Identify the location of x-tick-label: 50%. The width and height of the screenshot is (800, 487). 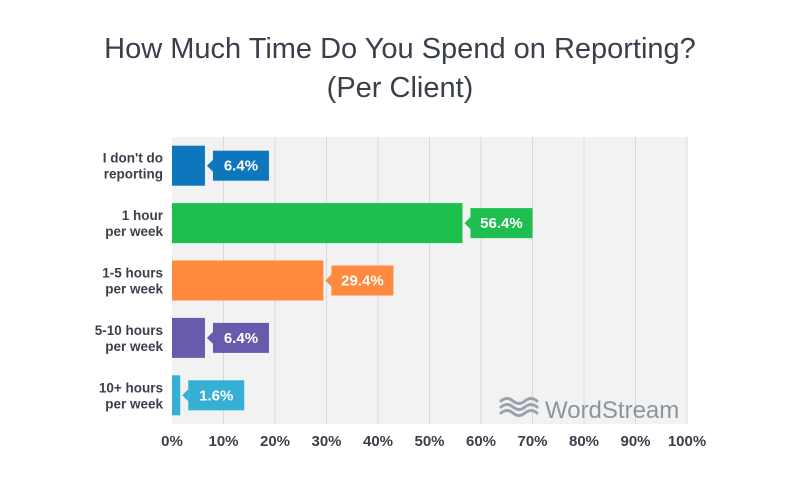
(429, 441).